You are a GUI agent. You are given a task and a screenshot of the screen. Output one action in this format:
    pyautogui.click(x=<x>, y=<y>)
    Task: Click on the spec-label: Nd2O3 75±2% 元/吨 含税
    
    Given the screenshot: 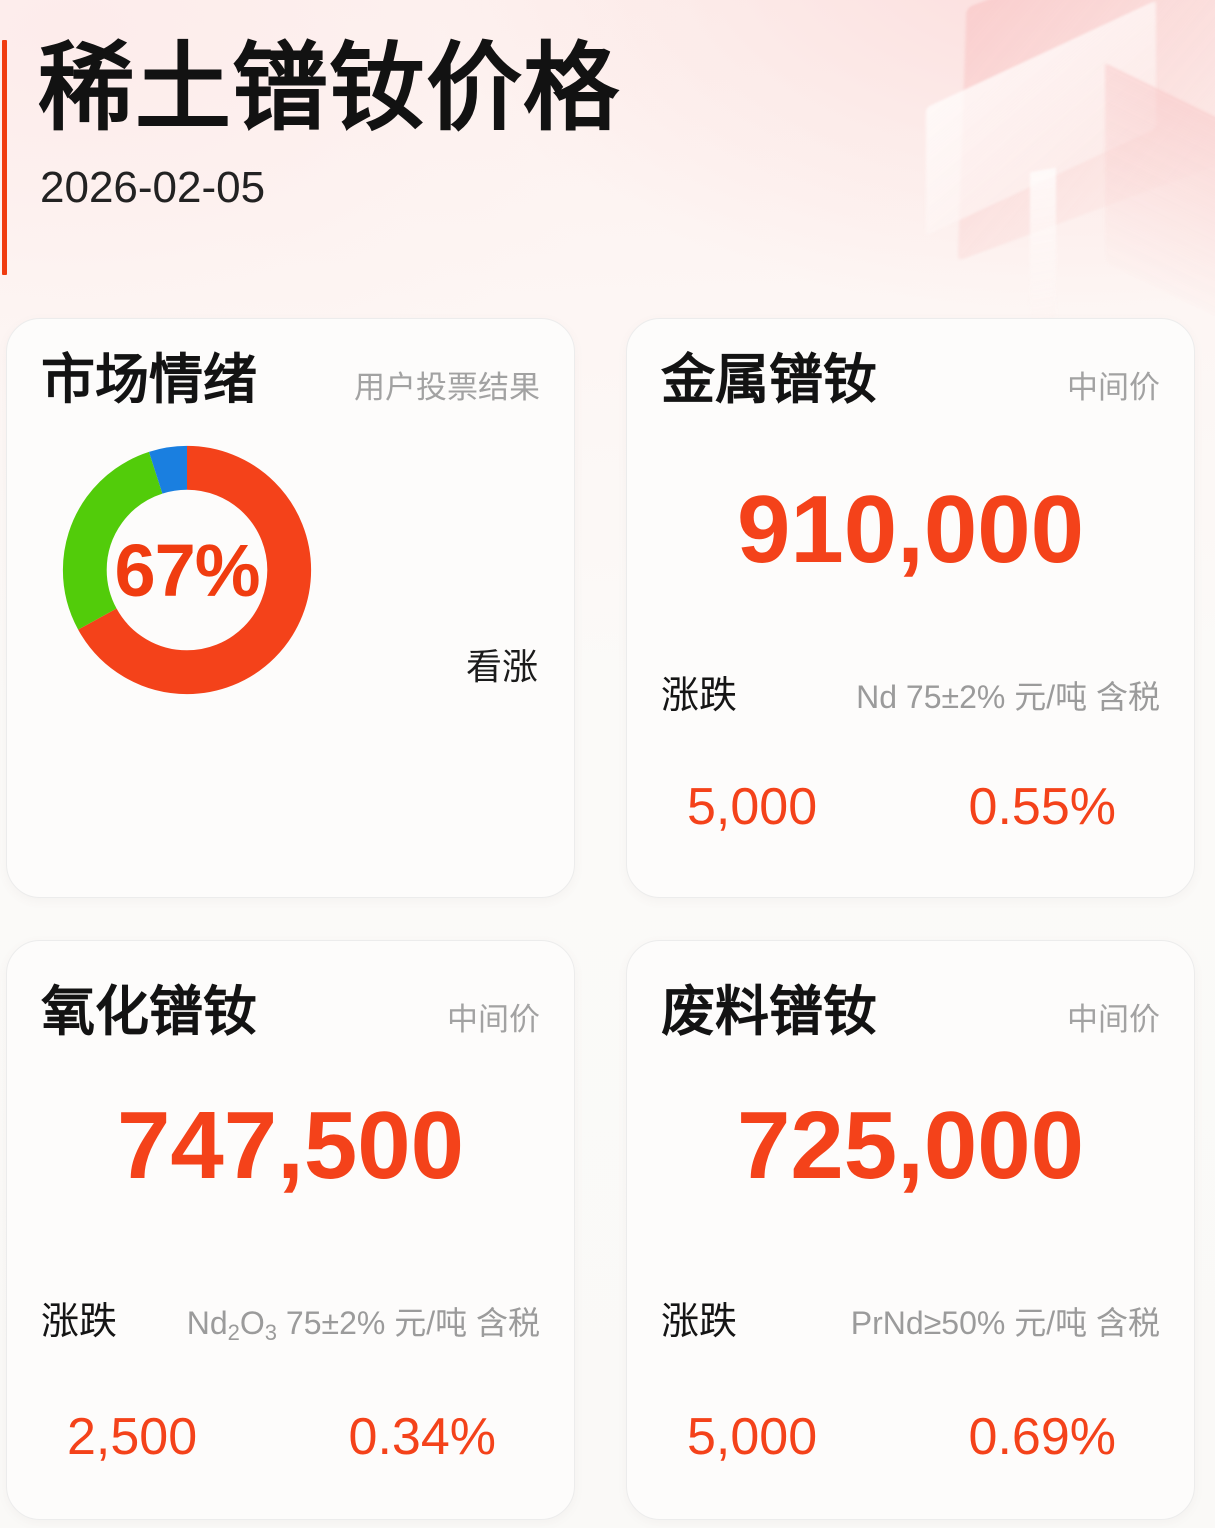 What is the action you would take?
    pyautogui.click(x=363, y=1322)
    